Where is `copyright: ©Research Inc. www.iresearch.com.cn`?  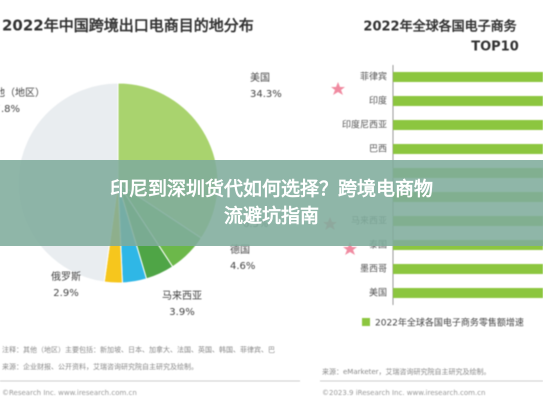 copyright: ©Research Inc. www.iresearch.com.cn is located at coordinates (69, 393).